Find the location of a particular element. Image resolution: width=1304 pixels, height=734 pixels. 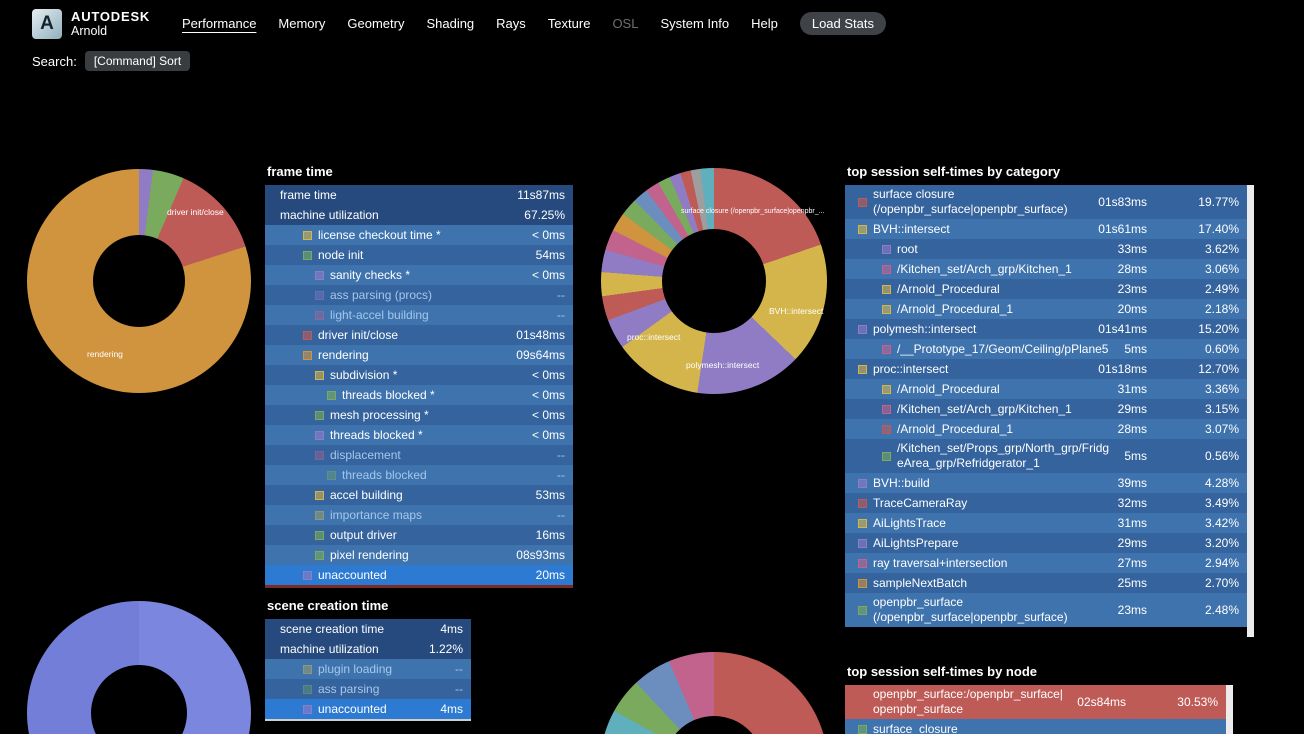

node-row-label: surface_closure is located at coordinates (915, 727).